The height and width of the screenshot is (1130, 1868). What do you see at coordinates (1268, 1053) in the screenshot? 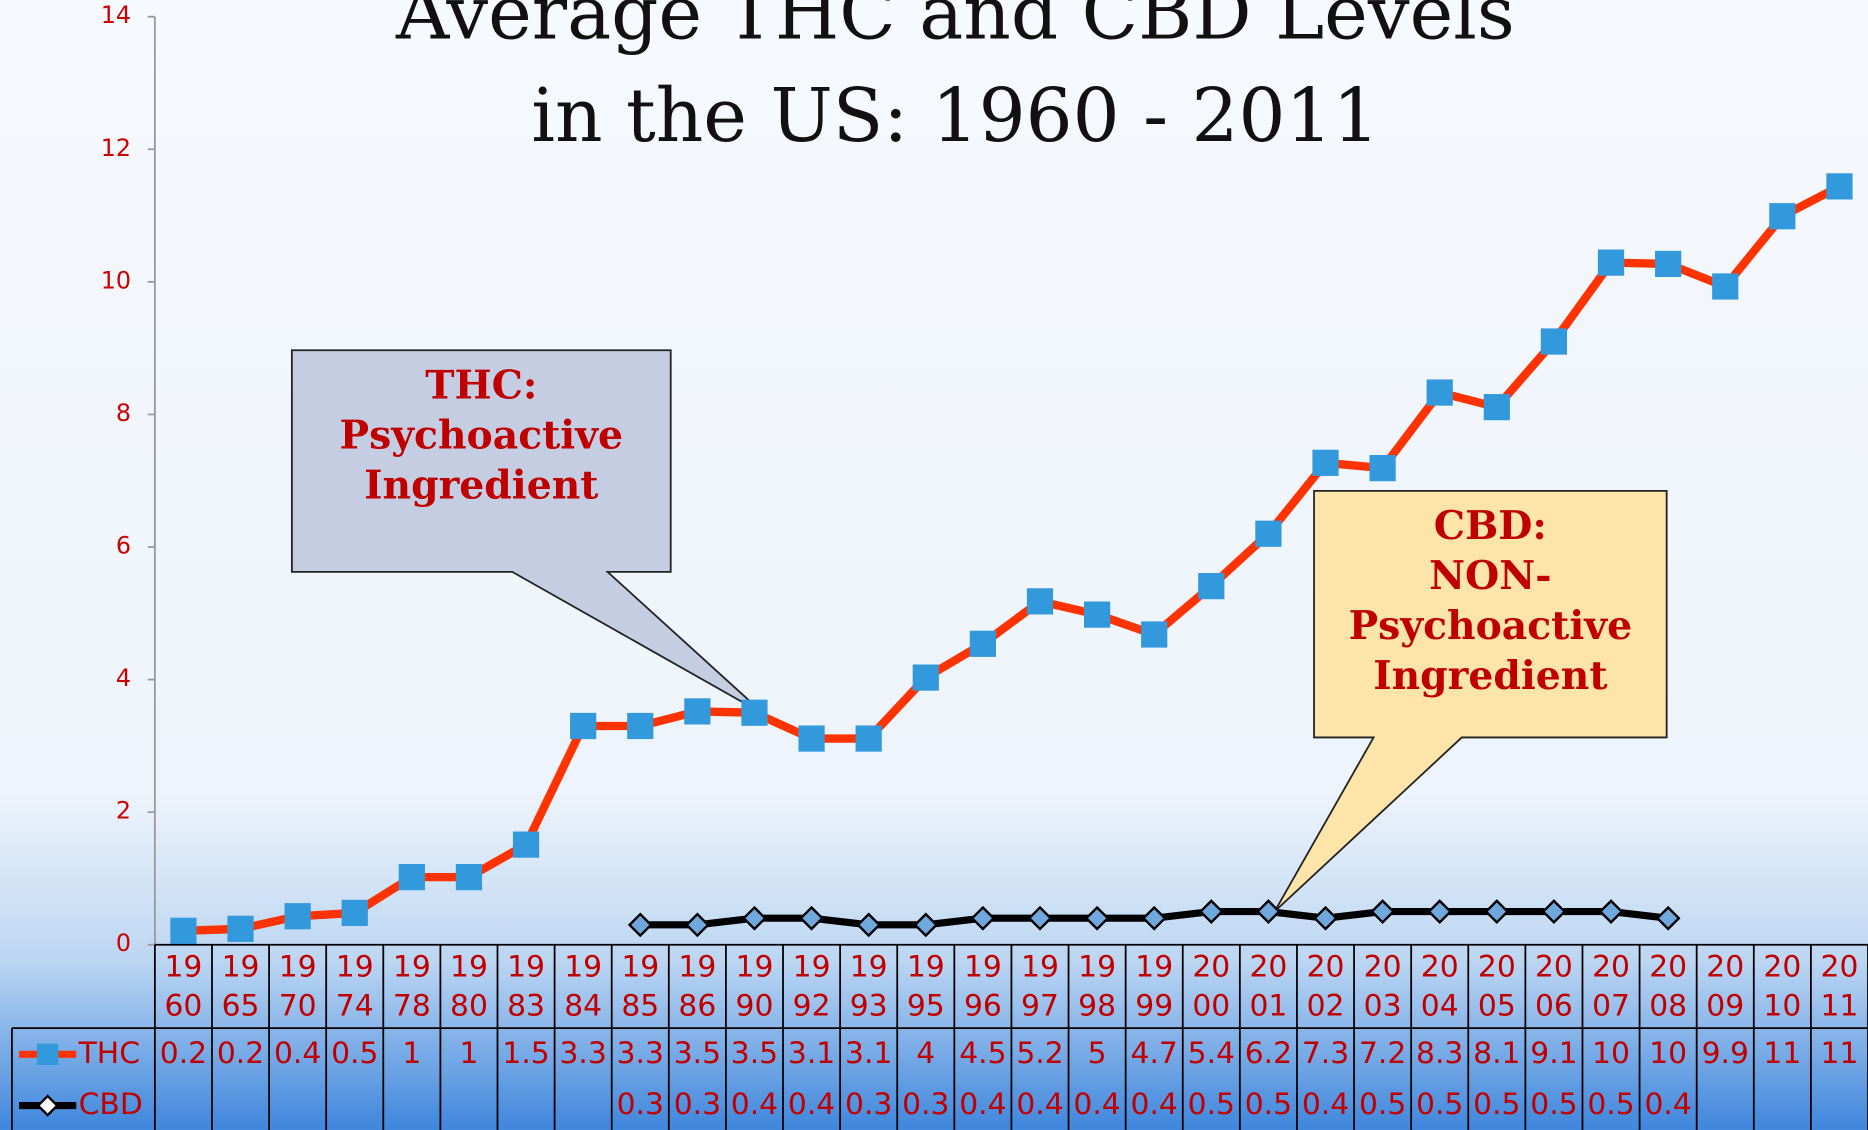
I see `data-label: 6.2` at bounding box center [1268, 1053].